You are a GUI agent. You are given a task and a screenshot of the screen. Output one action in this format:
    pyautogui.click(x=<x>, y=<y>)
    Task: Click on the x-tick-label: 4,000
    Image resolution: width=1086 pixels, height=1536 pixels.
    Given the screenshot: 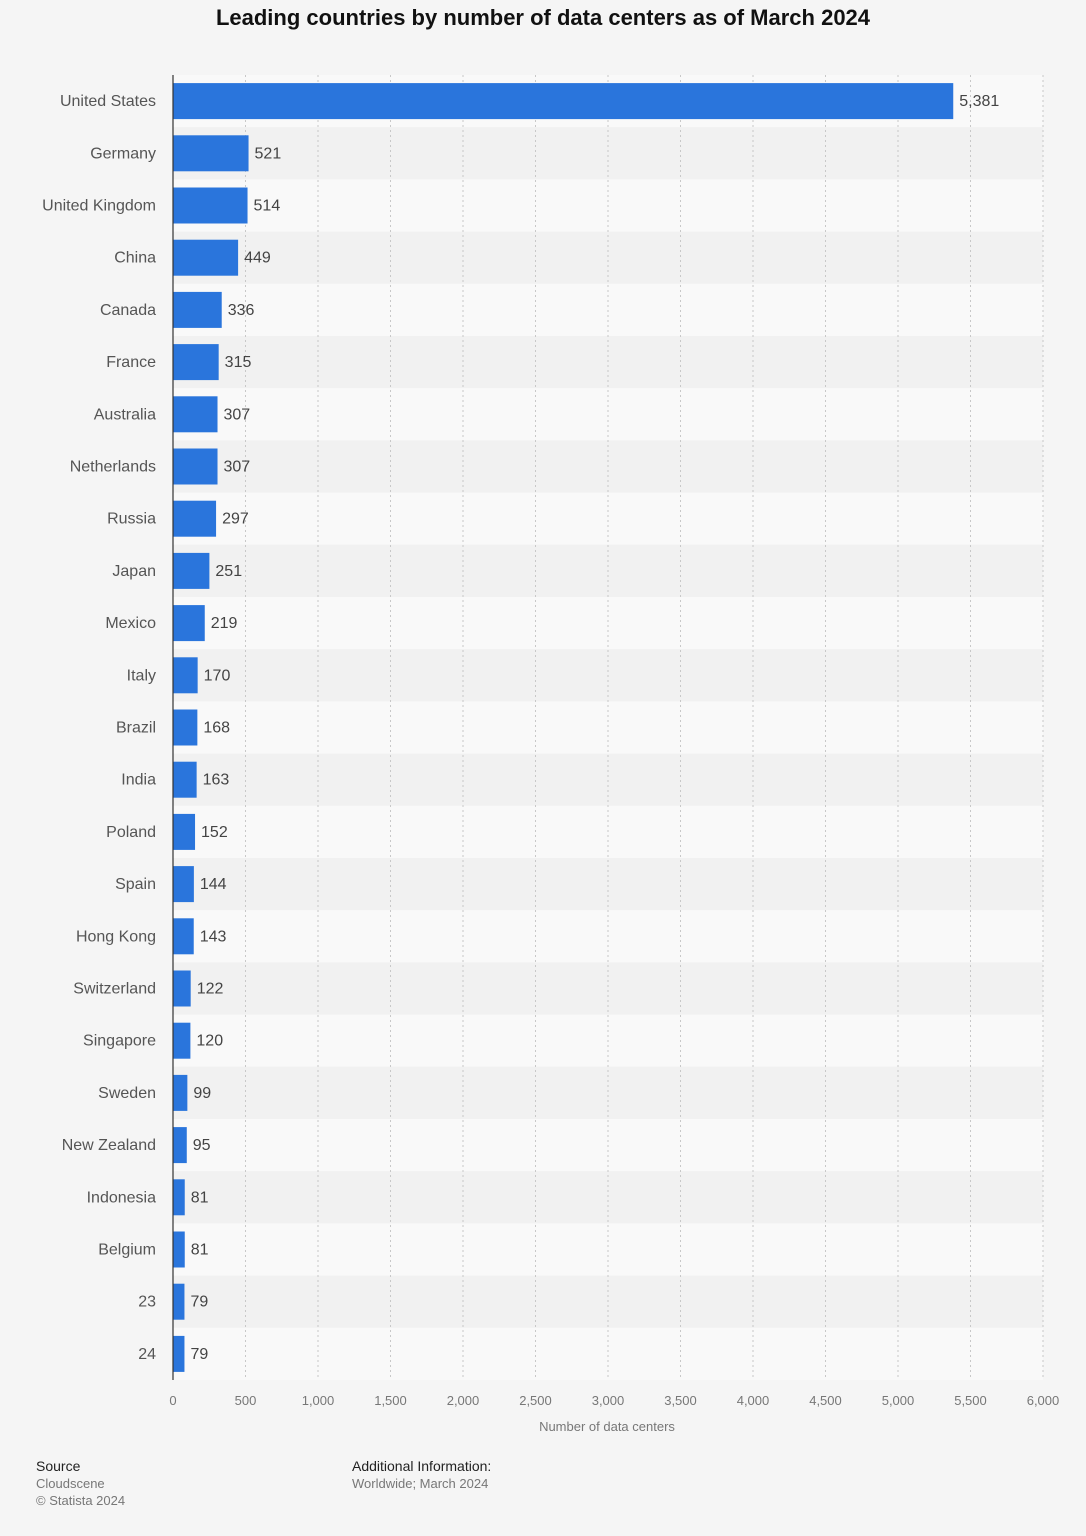 What is the action you would take?
    pyautogui.click(x=753, y=1400)
    